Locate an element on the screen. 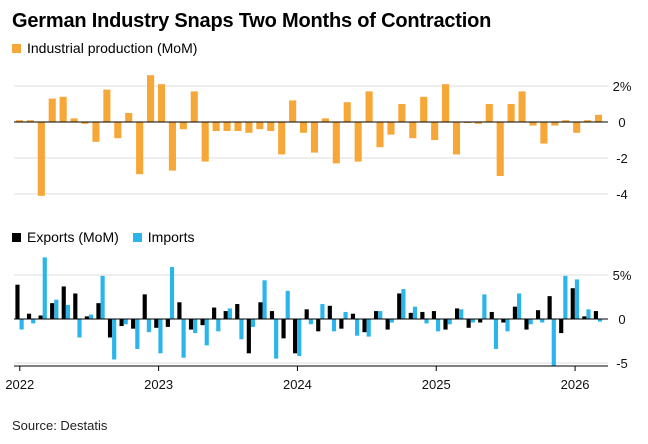  legend-label-imports: Imports is located at coordinates (171, 237).